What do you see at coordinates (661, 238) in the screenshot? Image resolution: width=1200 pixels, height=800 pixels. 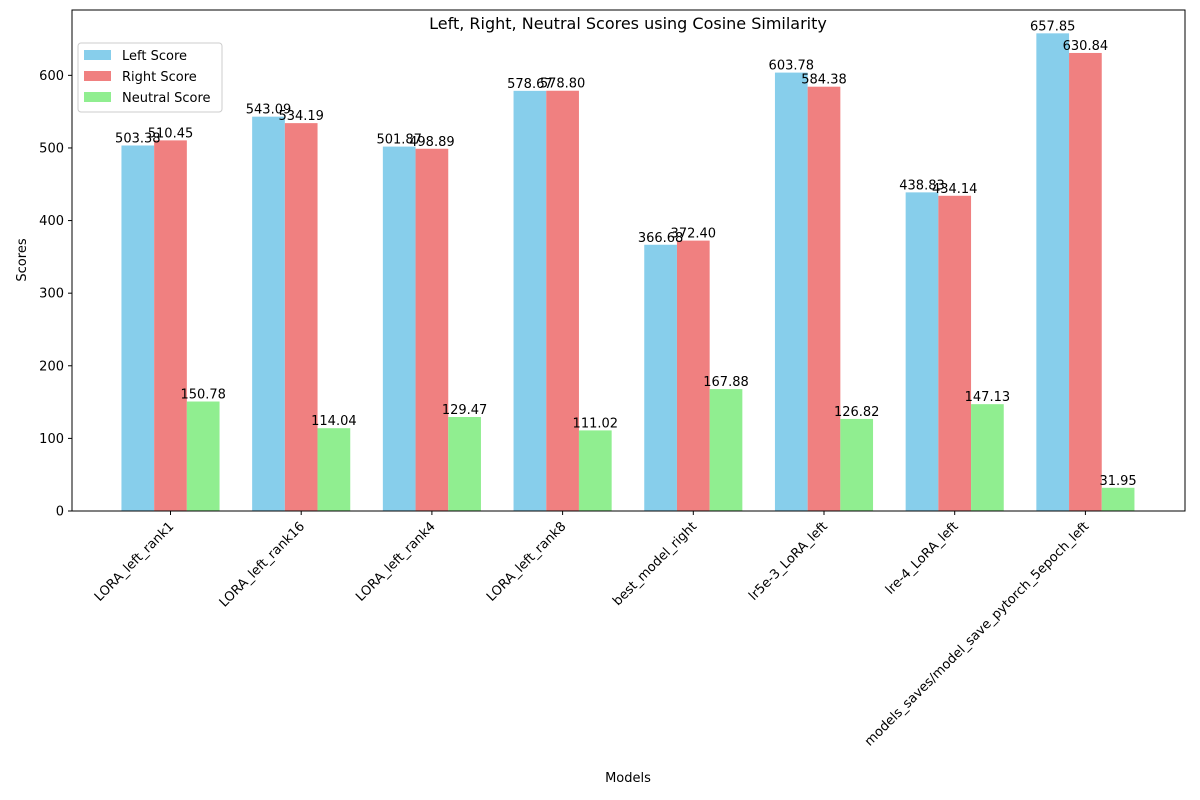 I see `data-label-left-score-5: 366.68` at bounding box center [661, 238].